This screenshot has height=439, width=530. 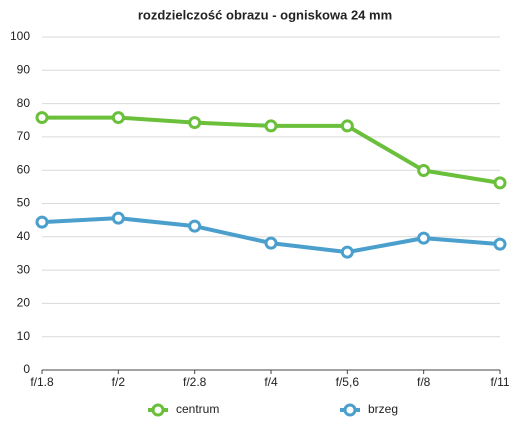 I want to click on y-tick-label: 40, so click(x=24, y=236).